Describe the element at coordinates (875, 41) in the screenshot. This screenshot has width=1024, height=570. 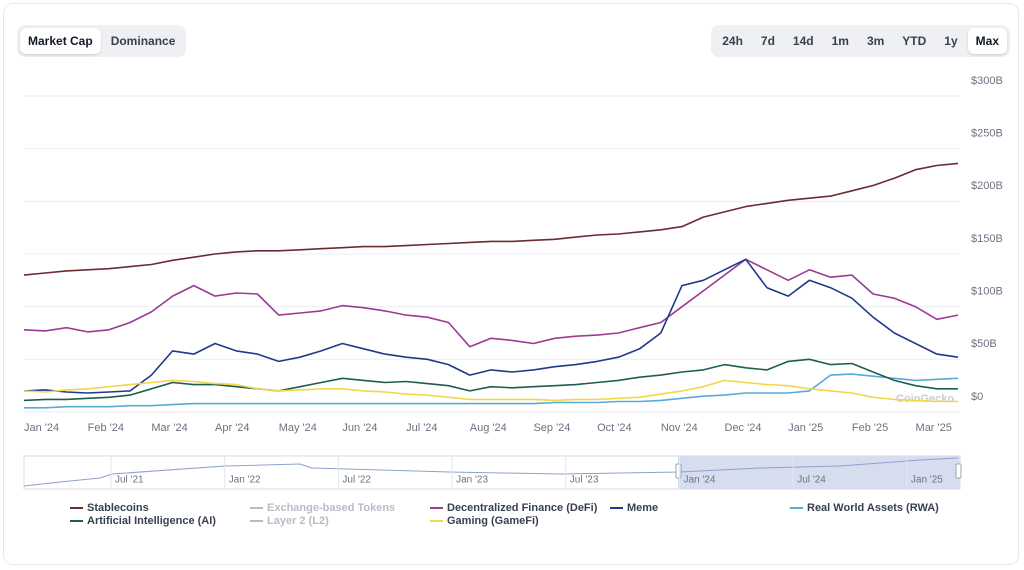
I see `range-button: 3m` at that location.